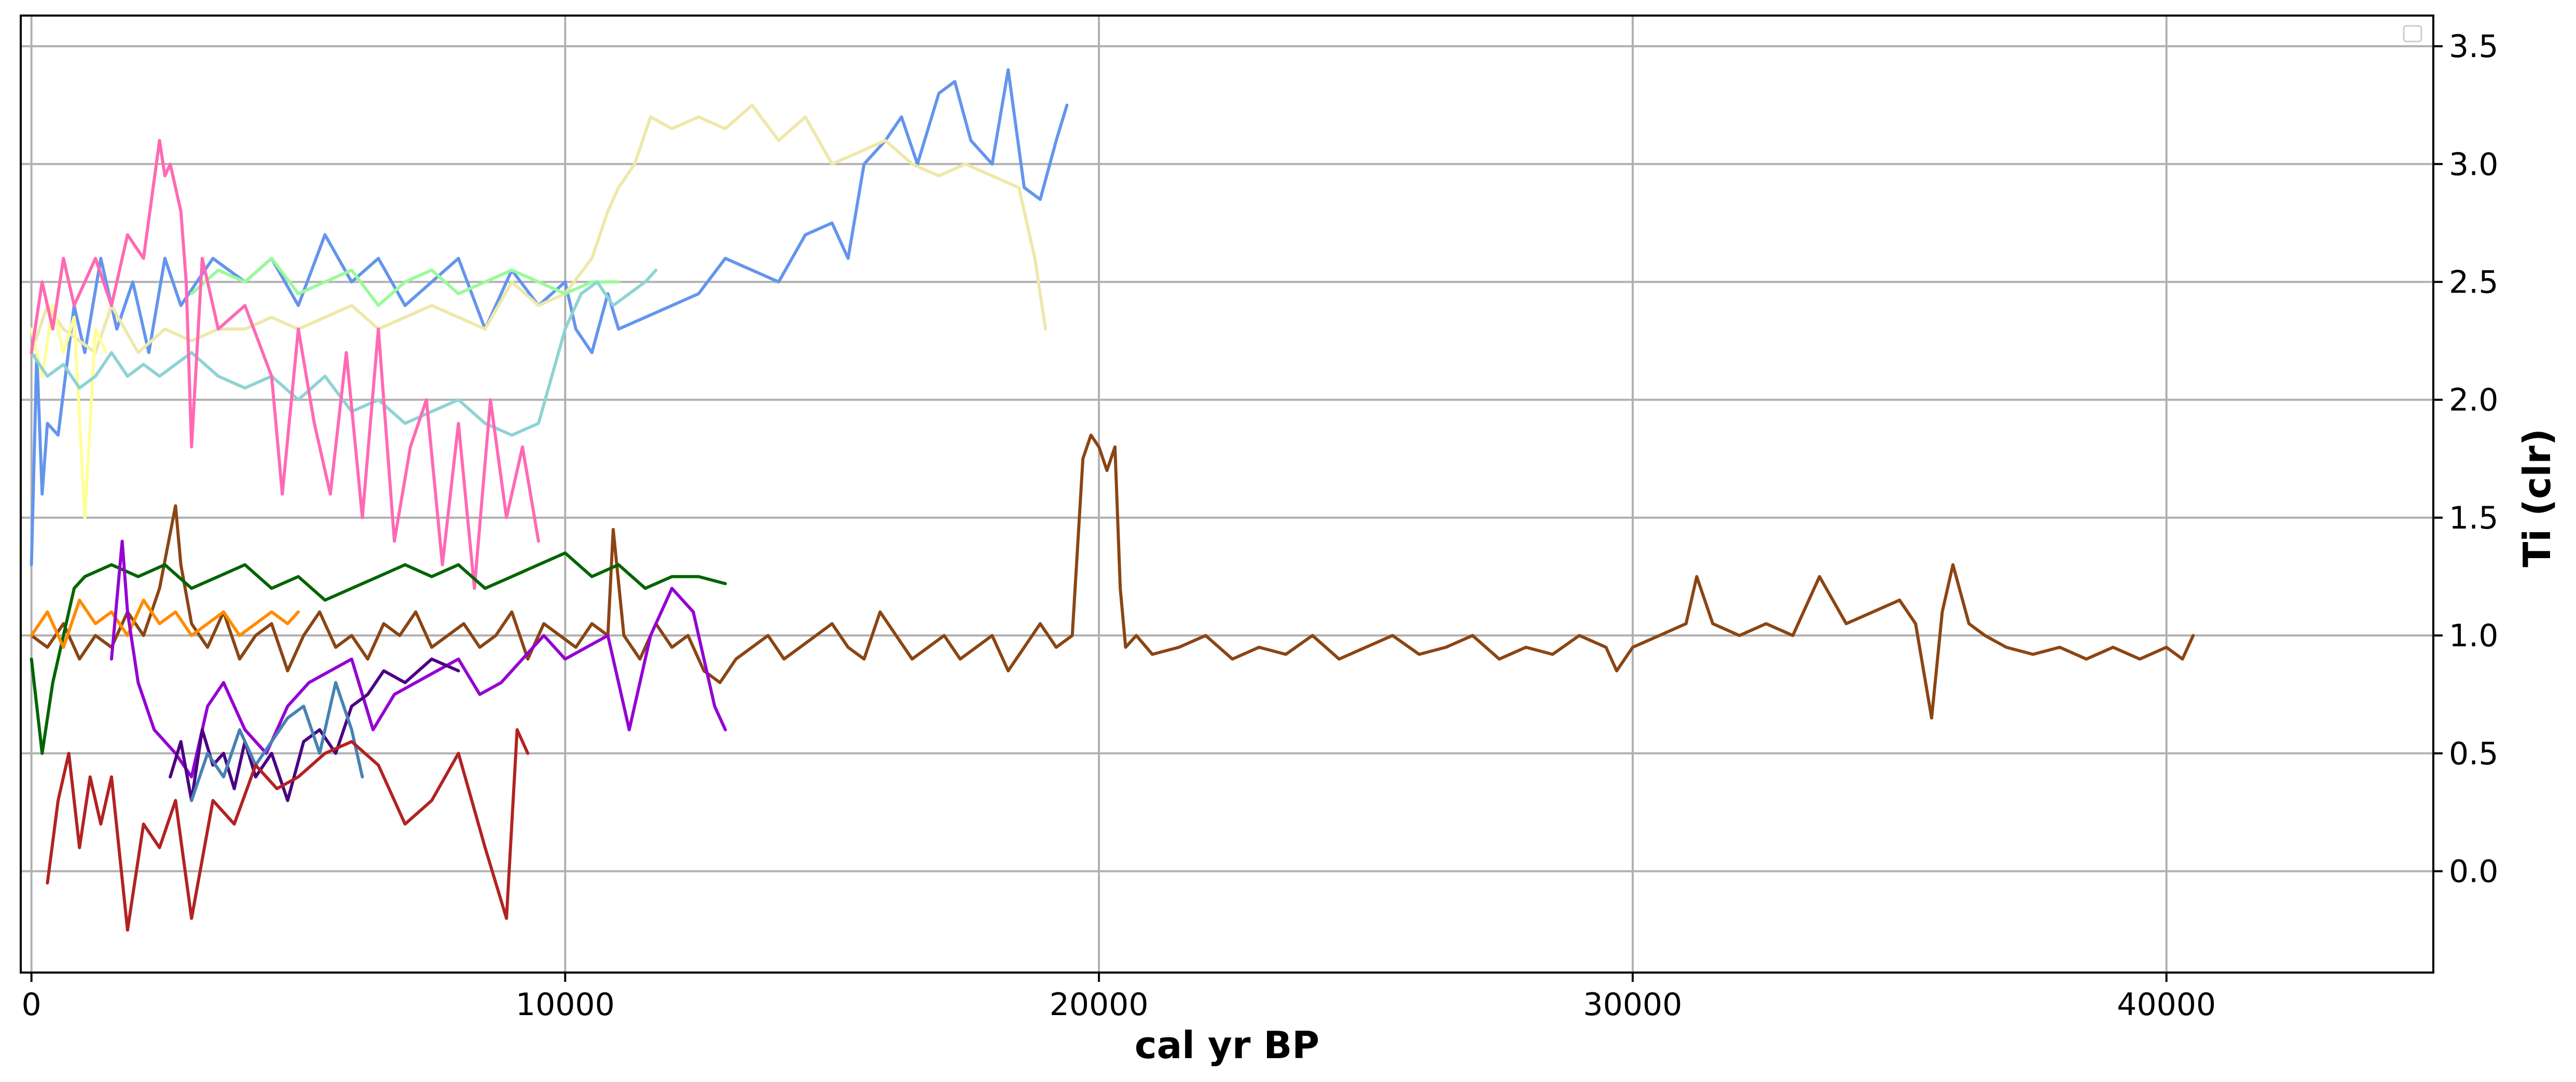 The width and height of the screenshot is (2576, 1082). I want to click on y-tick-label: 0.5, so click(2473, 754).